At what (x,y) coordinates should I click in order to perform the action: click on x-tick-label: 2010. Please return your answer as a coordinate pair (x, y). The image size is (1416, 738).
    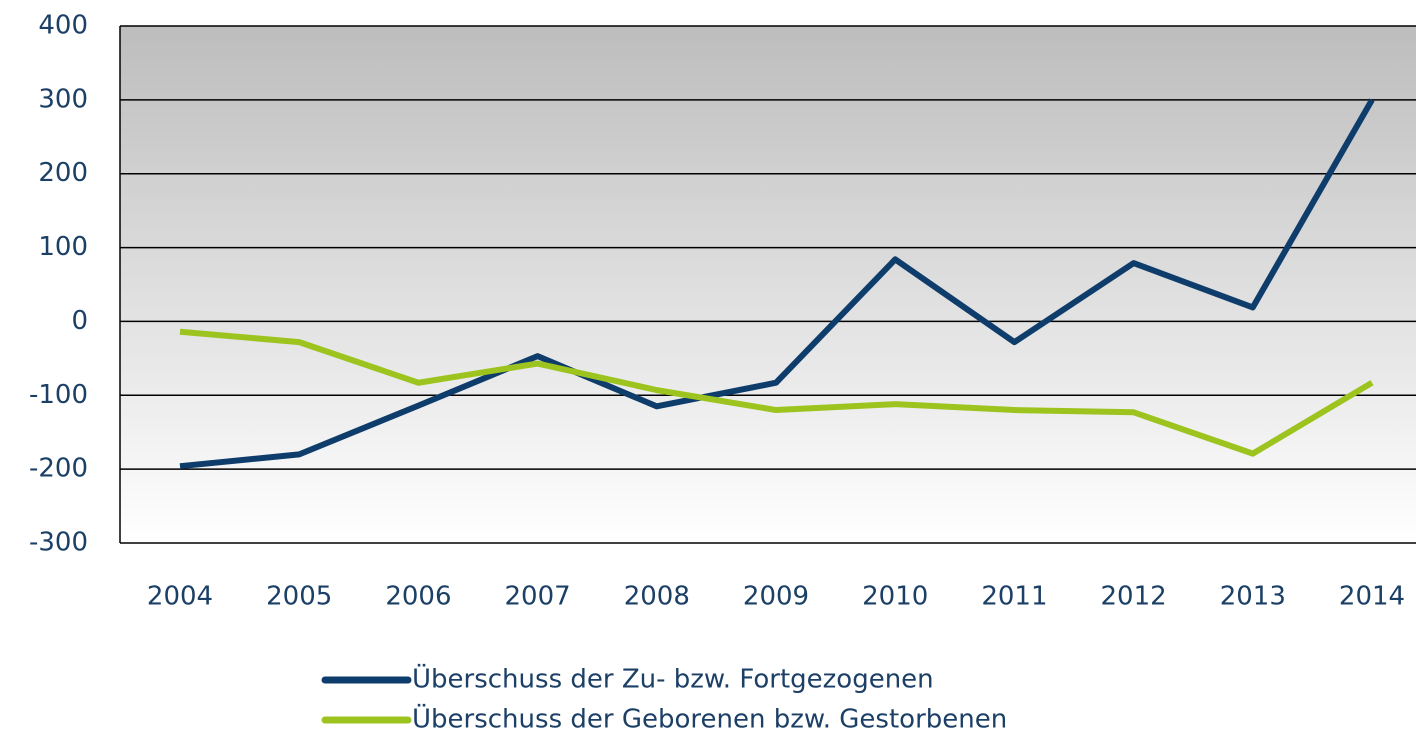
    Looking at the image, I should click on (895, 597).